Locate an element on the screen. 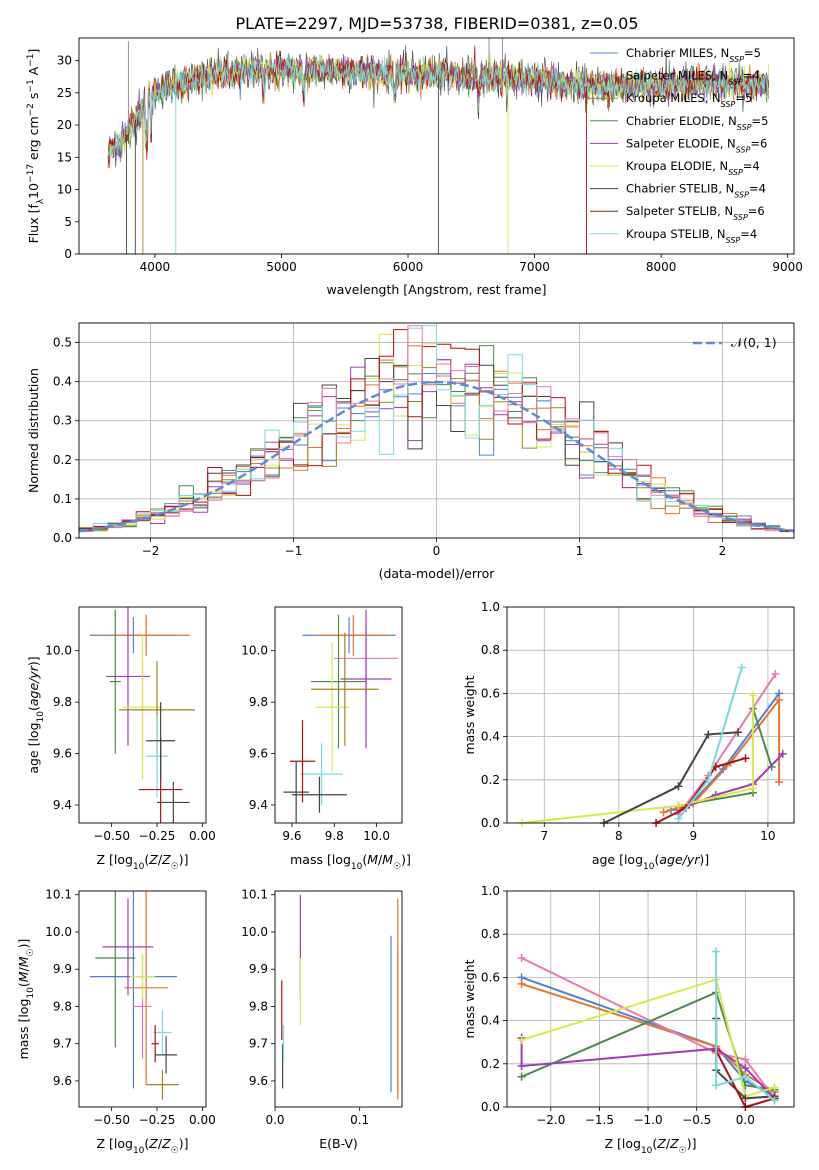 This screenshot has height=1170, width=819. ebv_vs_mass-axes: 0.0 0.1 9.6 9.7 9.8 9.9 10.0 10.1 is located at coordinates (305, 1007).